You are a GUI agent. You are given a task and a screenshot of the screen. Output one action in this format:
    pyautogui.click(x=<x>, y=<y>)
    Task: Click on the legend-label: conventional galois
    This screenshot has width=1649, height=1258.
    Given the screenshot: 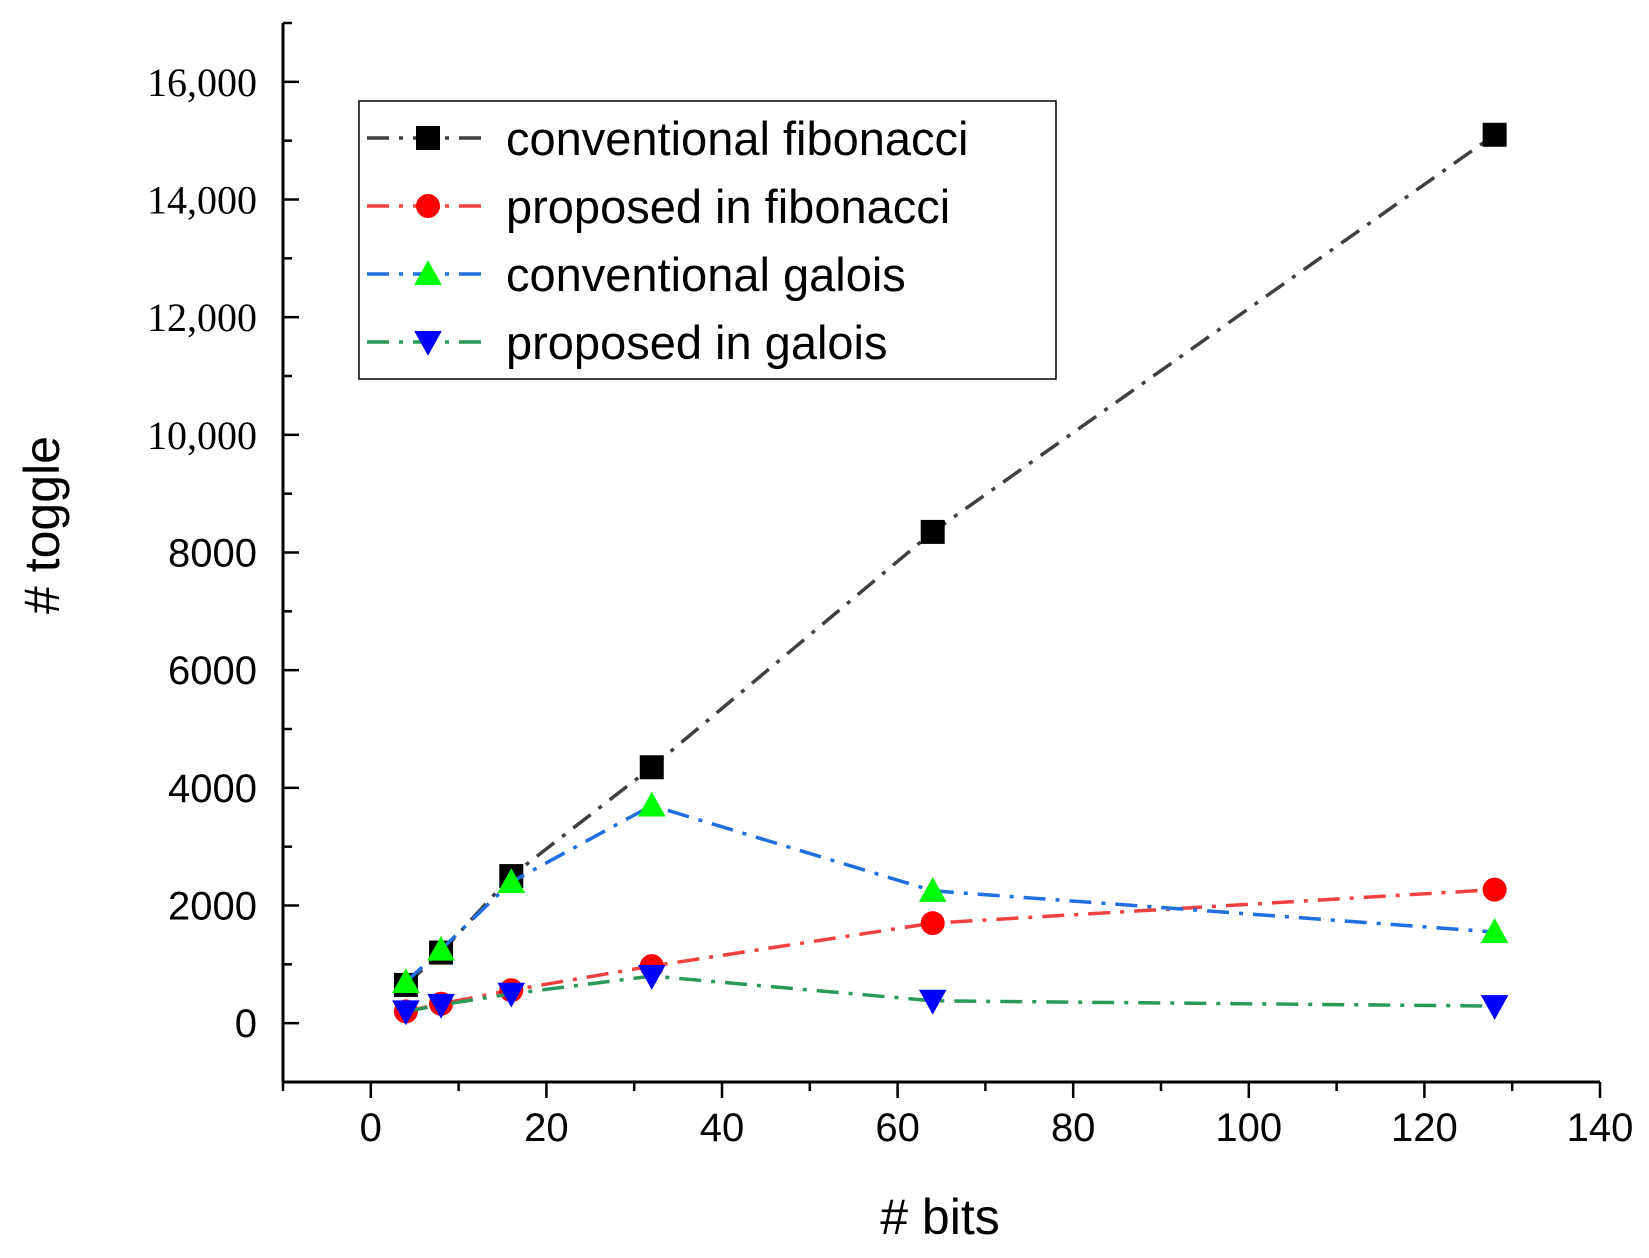 What is the action you would take?
    pyautogui.click(x=706, y=274)
    